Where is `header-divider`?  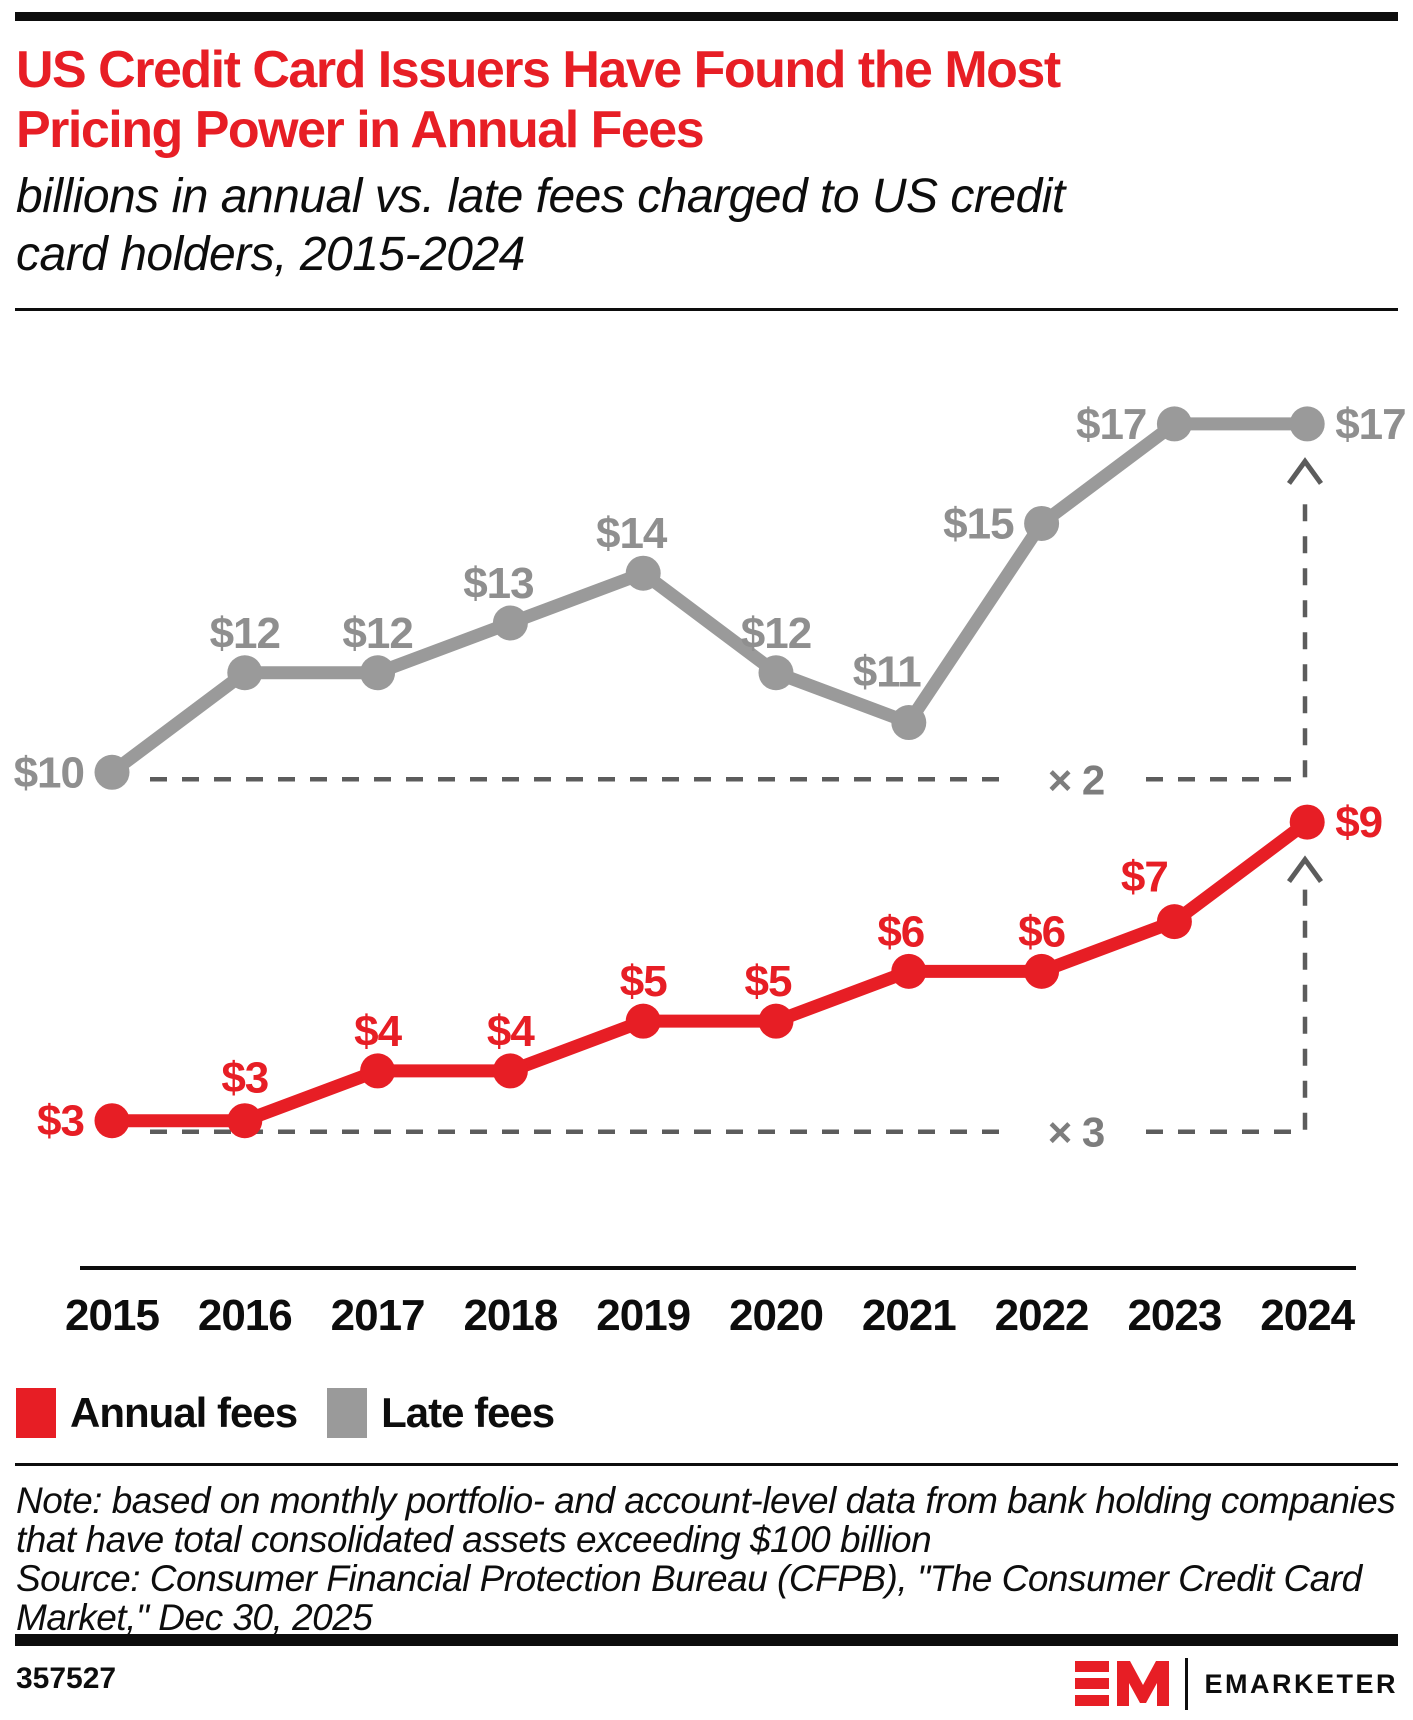 header-divider is located at coordinates (706, 309).